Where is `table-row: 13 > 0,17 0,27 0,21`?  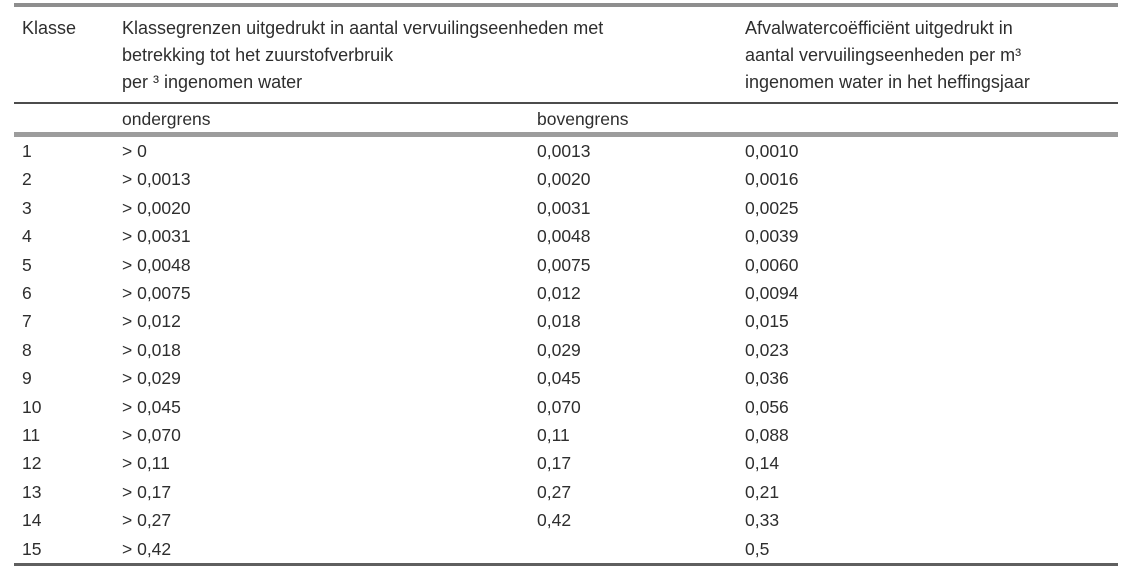 table-row: 13 > 0,17 0,27 0,21 is located at coordinates (566, 492).